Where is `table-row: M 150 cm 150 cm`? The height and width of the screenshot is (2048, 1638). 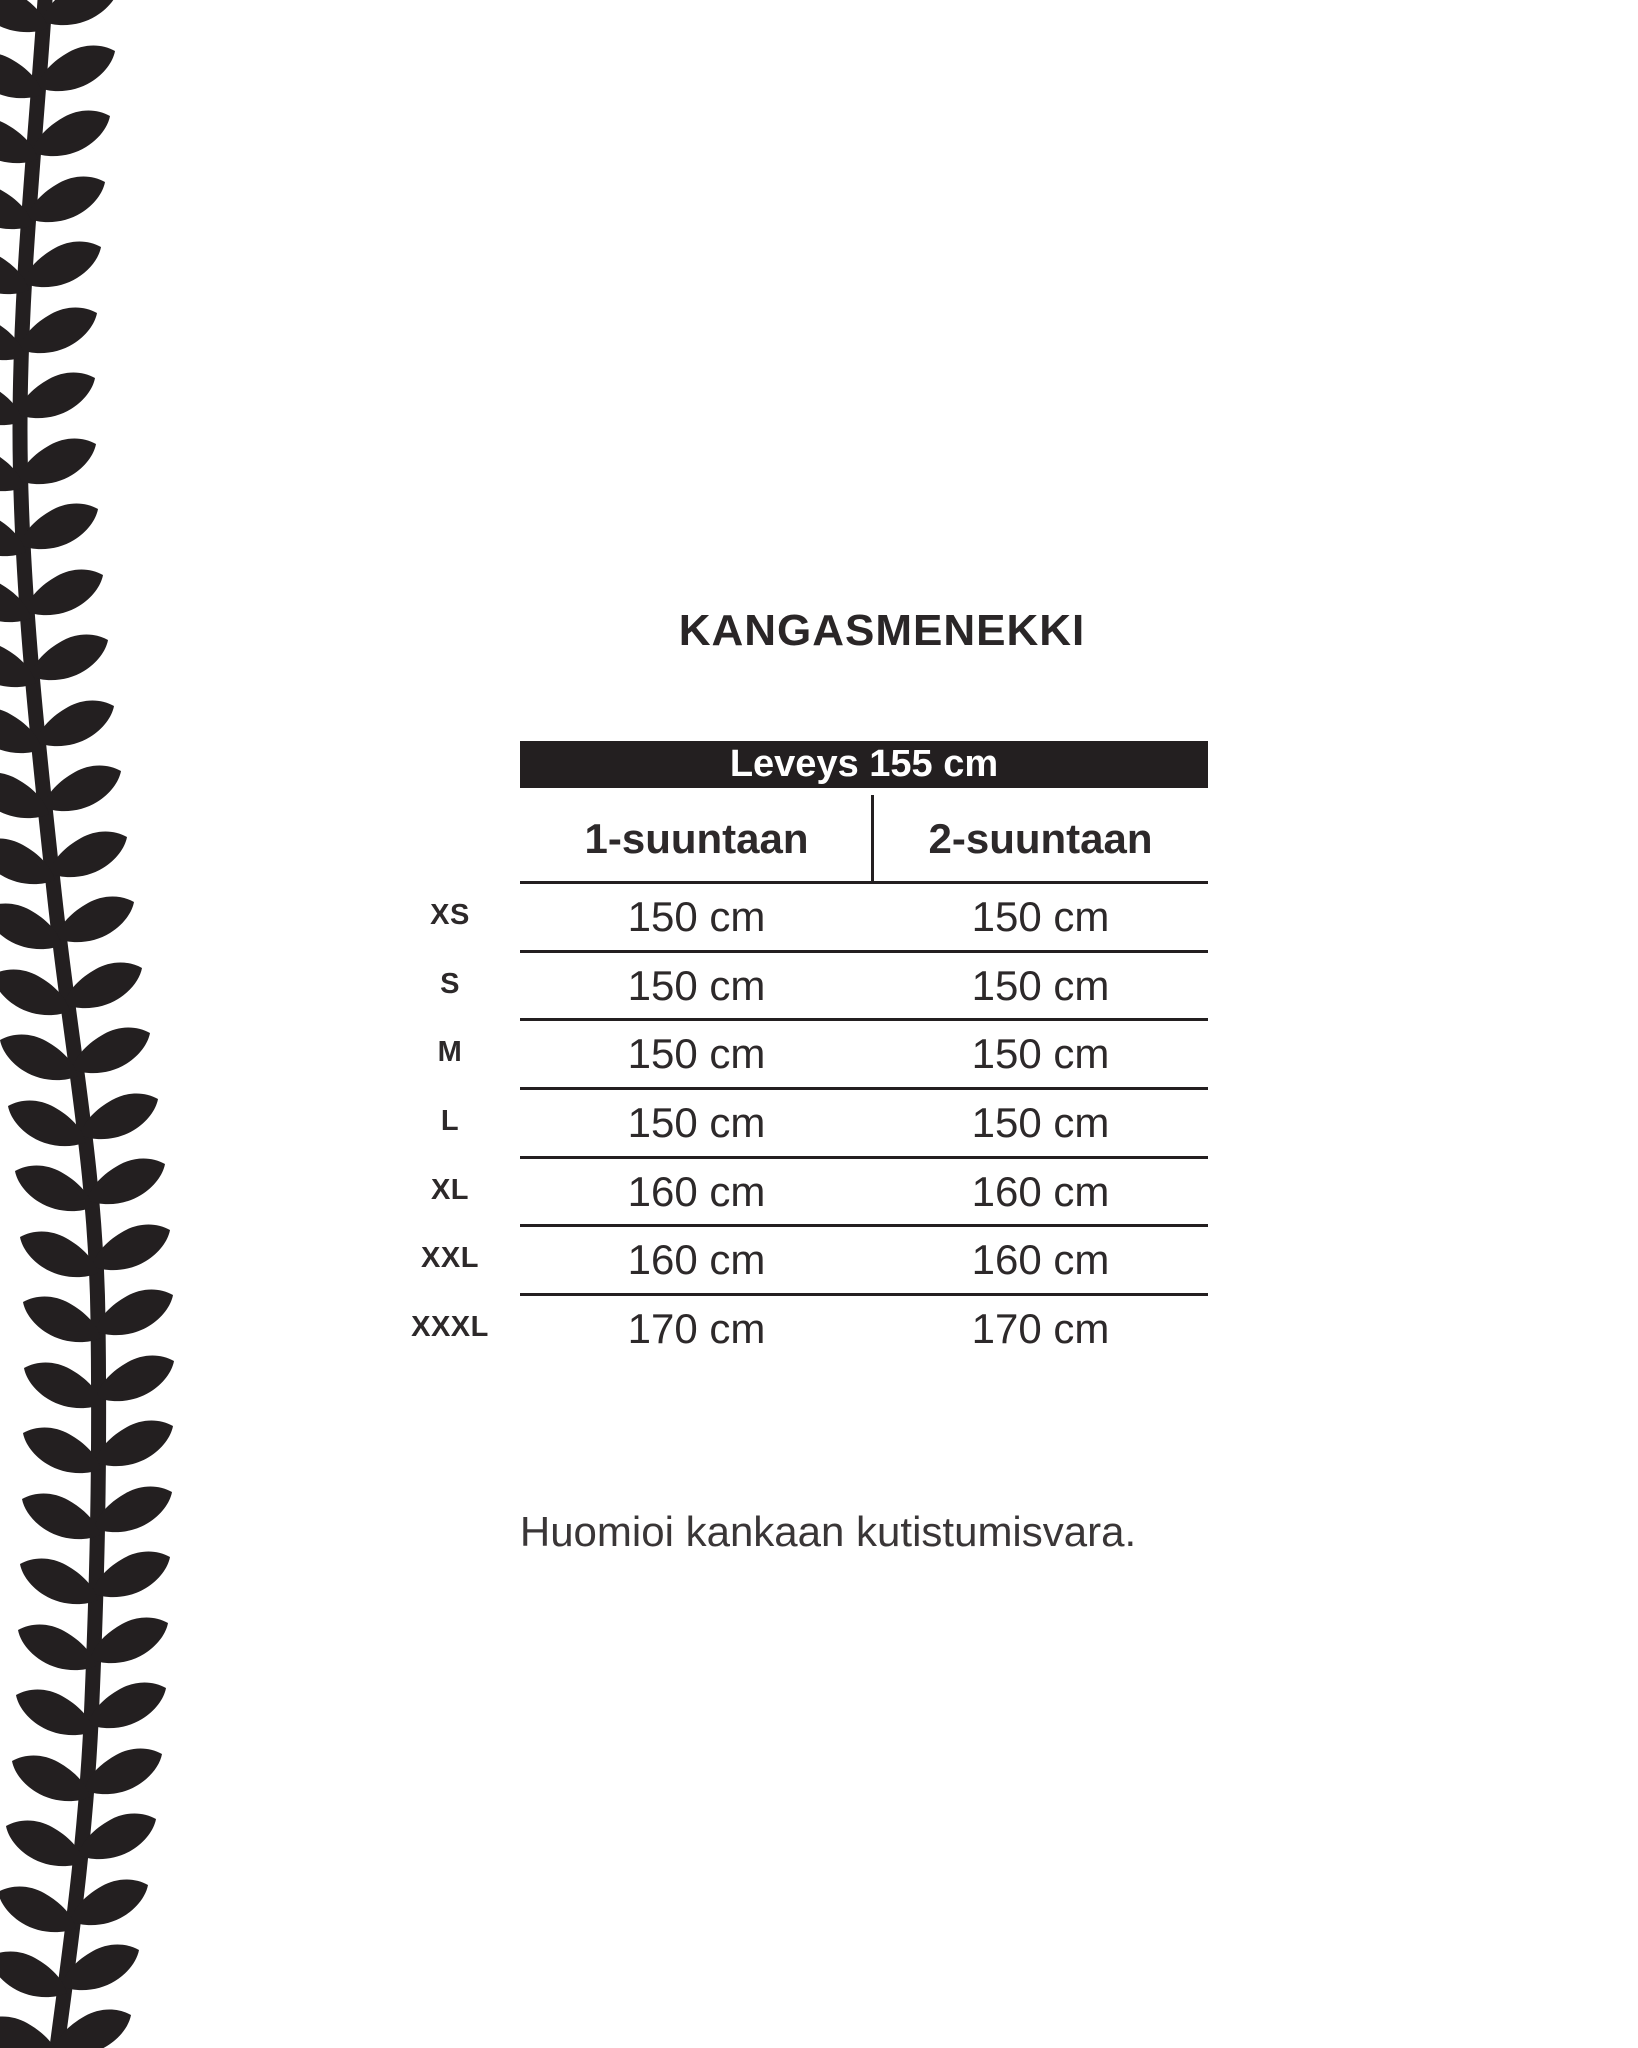
table-row: M 150 cm 150 cm is located at coordinates (794, 1052).